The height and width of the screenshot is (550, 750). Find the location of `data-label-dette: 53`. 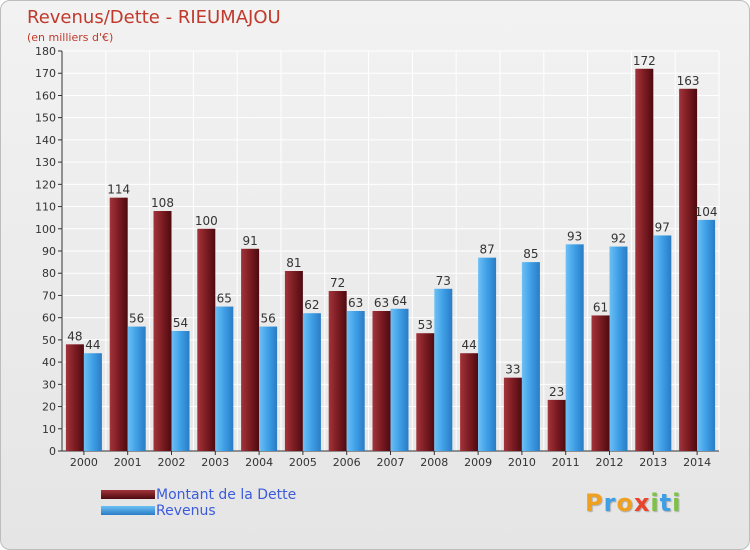

data-label-dette: 53 is located at coordinates (425, 325).